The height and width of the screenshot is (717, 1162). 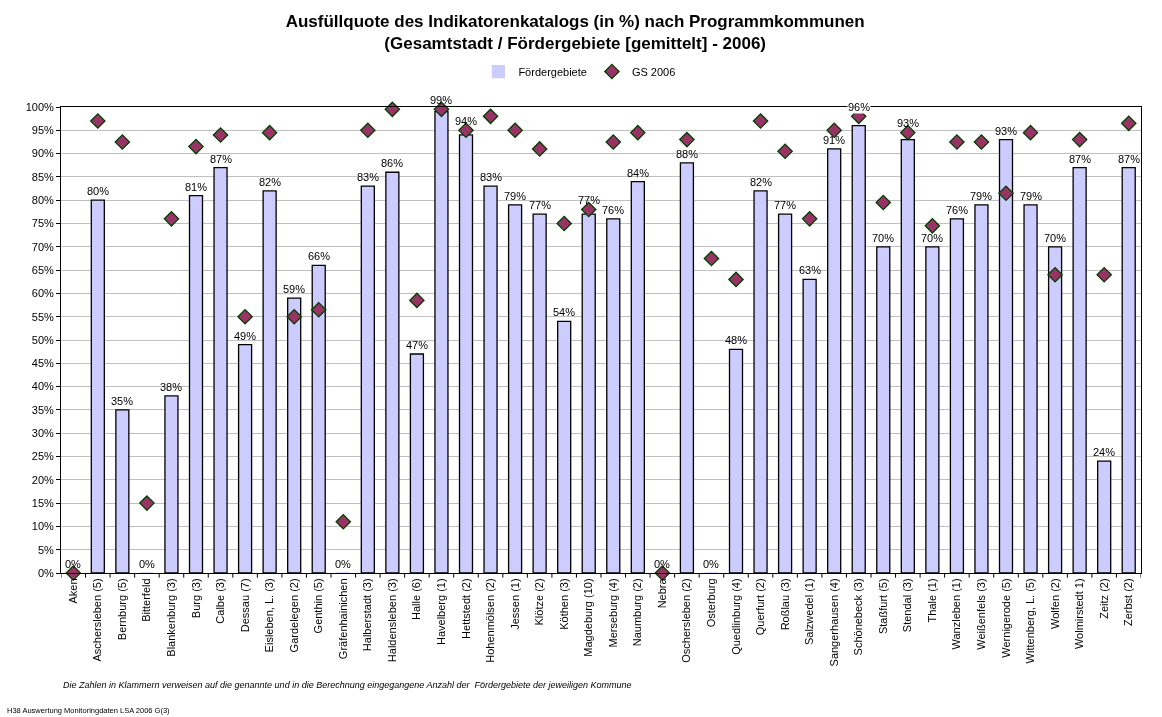 I want to click on y-tick-label: 35%, so click(x=42, y=409).